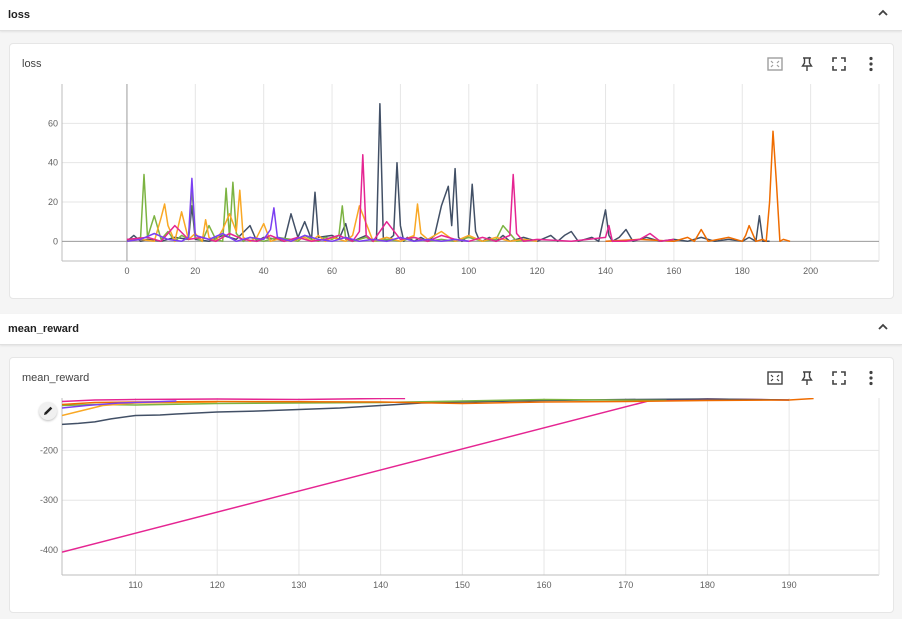  Describe the element at coordinates (43, 329) in the screenshot. I see `section-title: mean_reward` at that location.